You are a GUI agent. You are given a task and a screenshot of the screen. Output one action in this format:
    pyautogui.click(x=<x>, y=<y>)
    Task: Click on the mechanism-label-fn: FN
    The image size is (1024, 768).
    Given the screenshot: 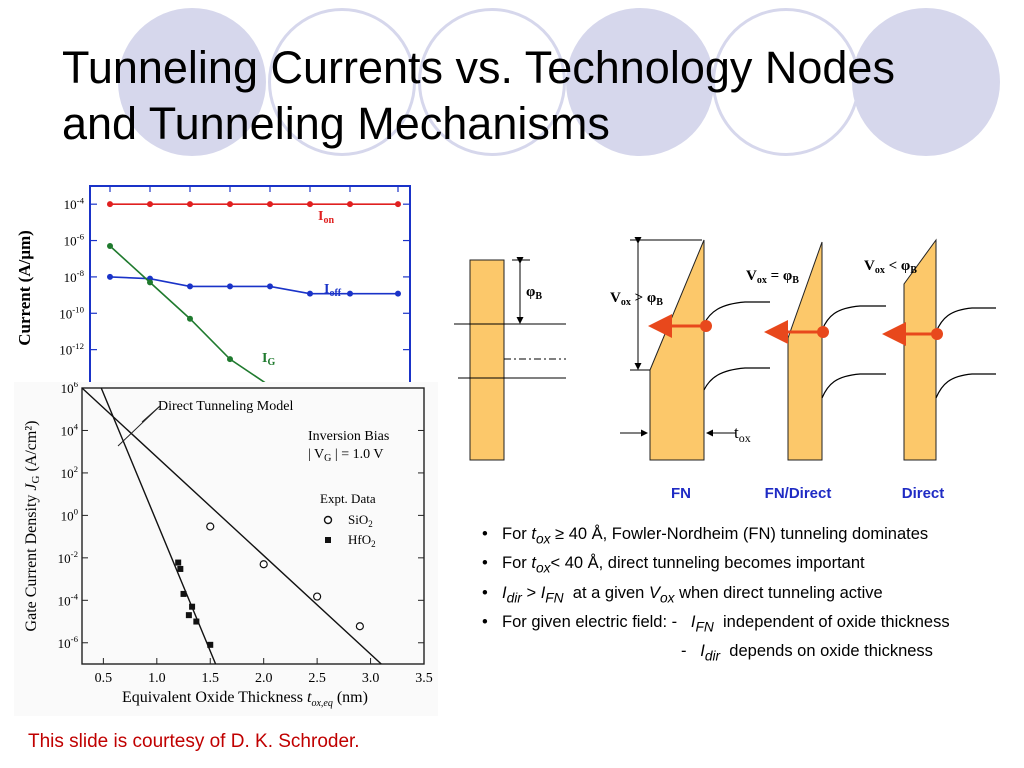 What is the action you would take?
    pyautogui.click(x=681, y=493)
    